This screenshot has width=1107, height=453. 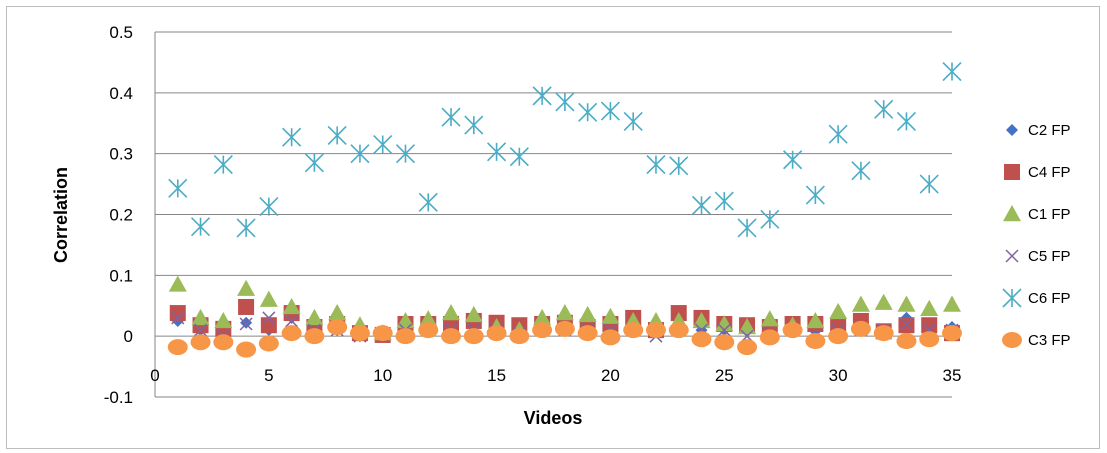 I want to click on legend-entry: C2 FP, so click(x=1038, y=130).